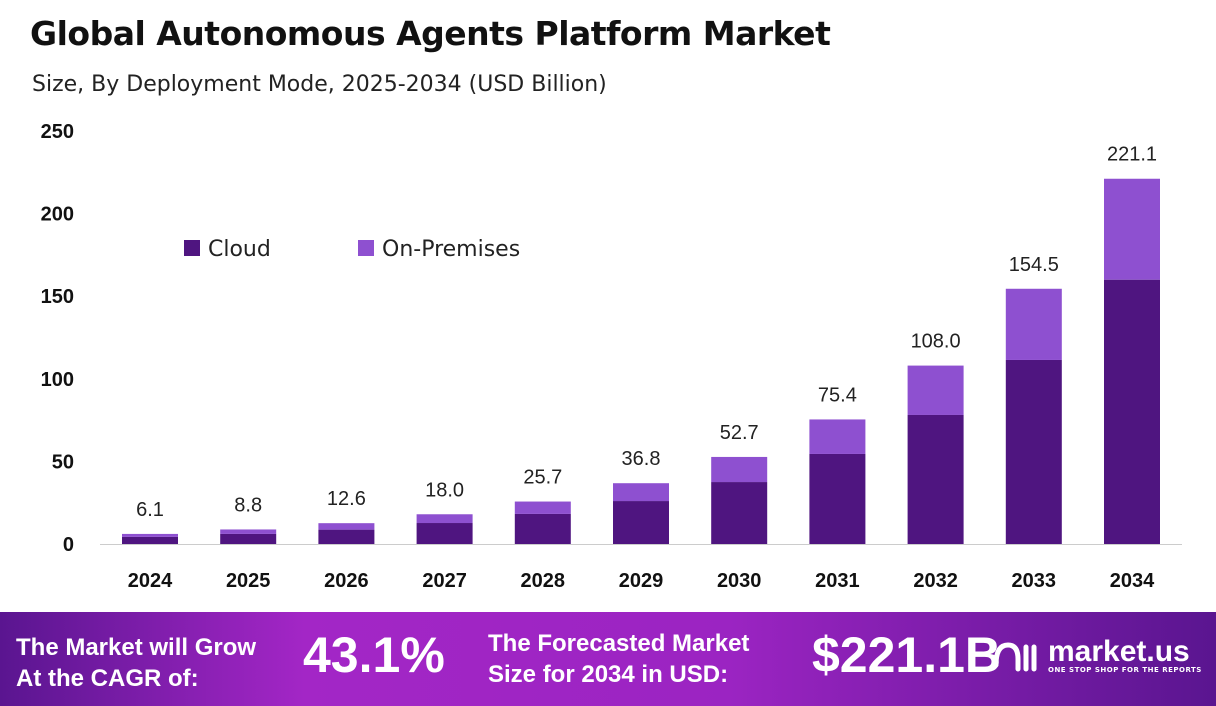  I want to click on x-tick-label: 2026, so click(346, 581).